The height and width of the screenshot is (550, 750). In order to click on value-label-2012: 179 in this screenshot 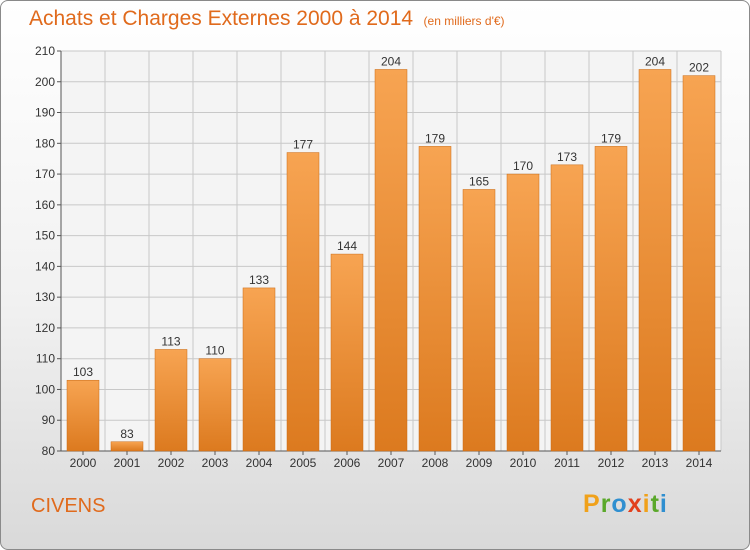, I will do `click(611, 138)`.